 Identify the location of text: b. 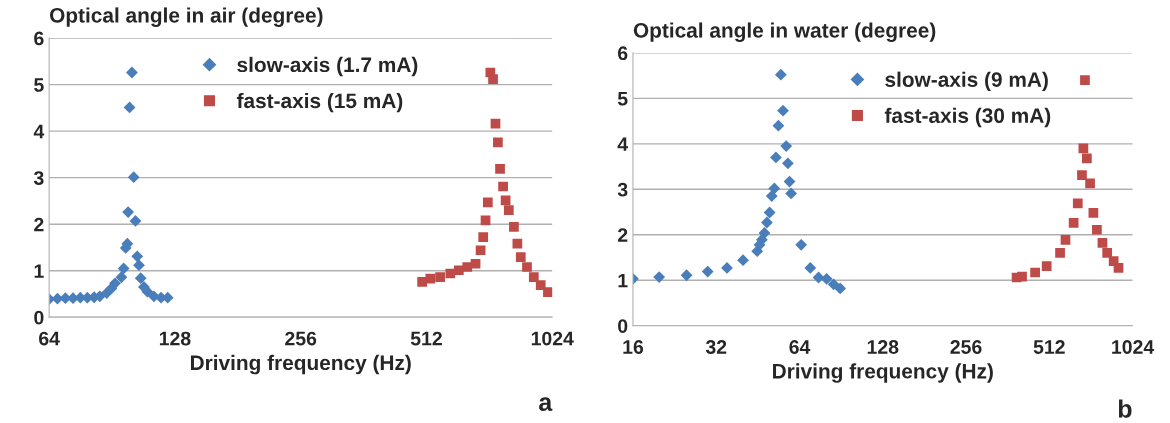
(1125, 408).